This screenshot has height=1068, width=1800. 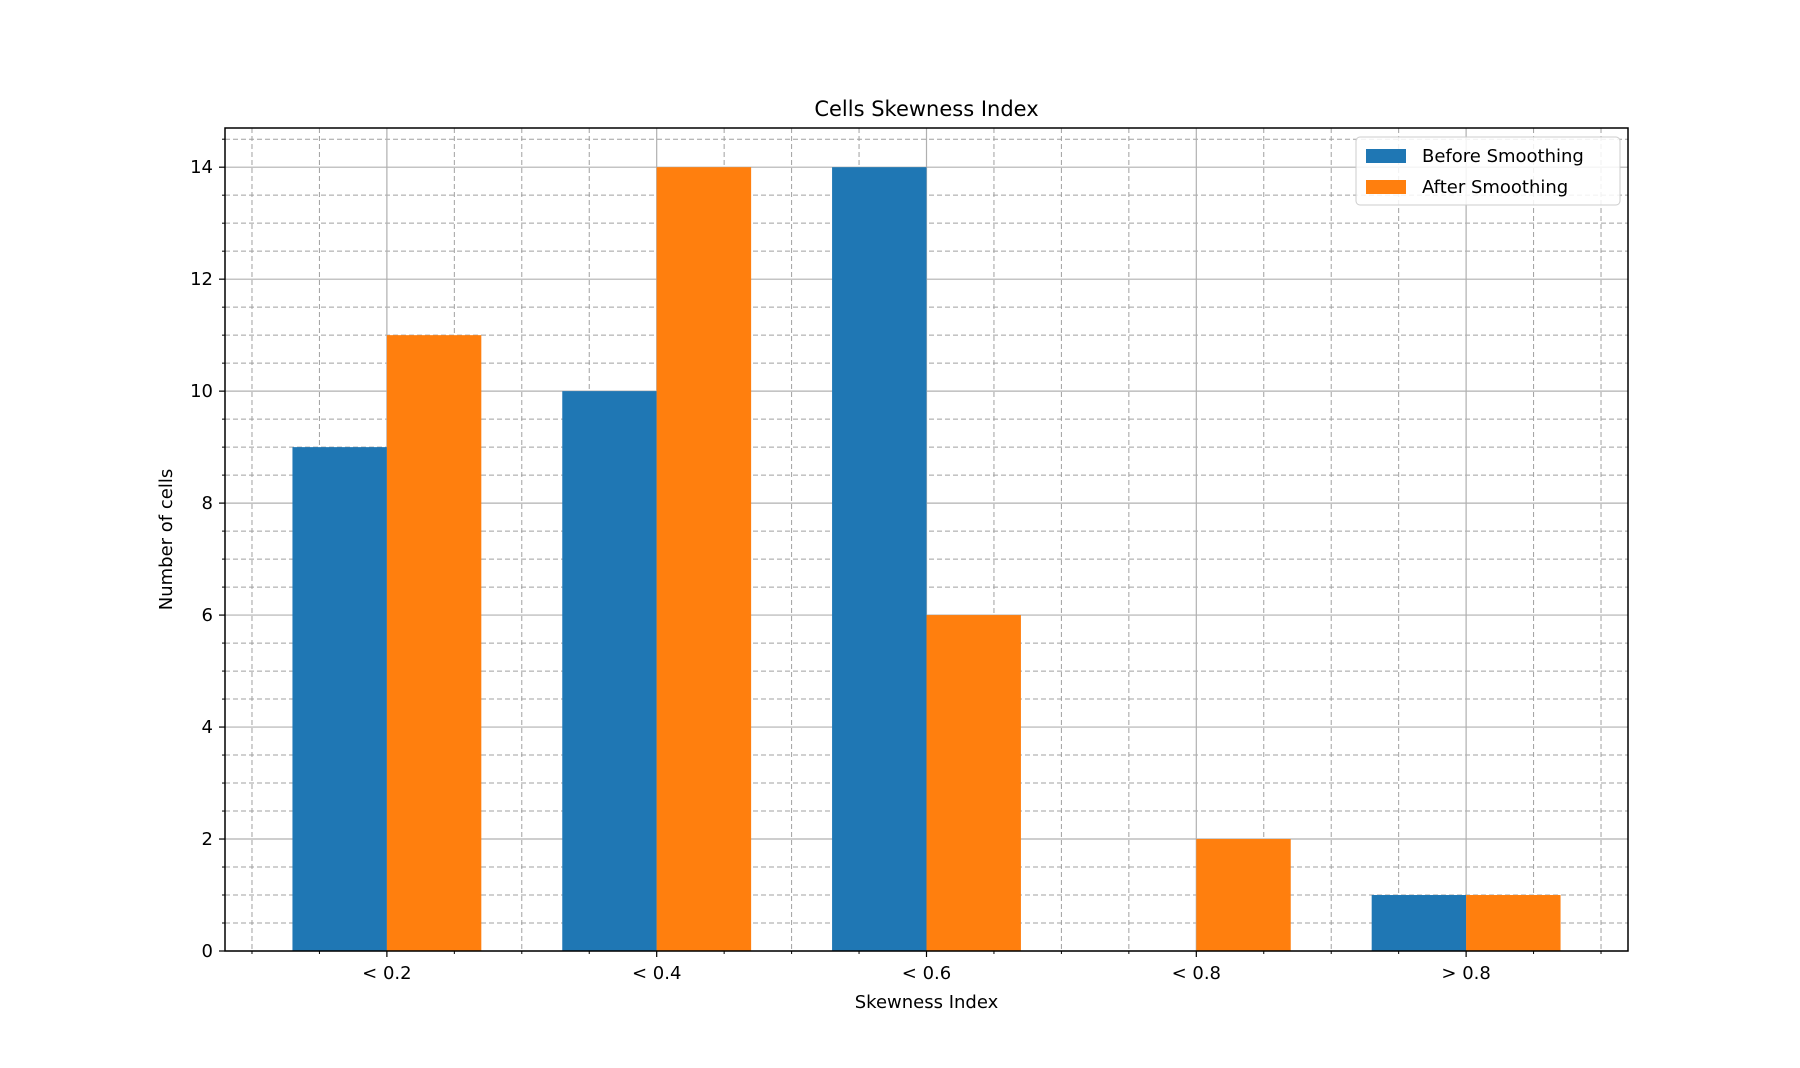 What do you see at coordinates (1465, 973) in the screenshot?
I see `x-tick-label: > 0.8` at bounding box center [1465, 973].